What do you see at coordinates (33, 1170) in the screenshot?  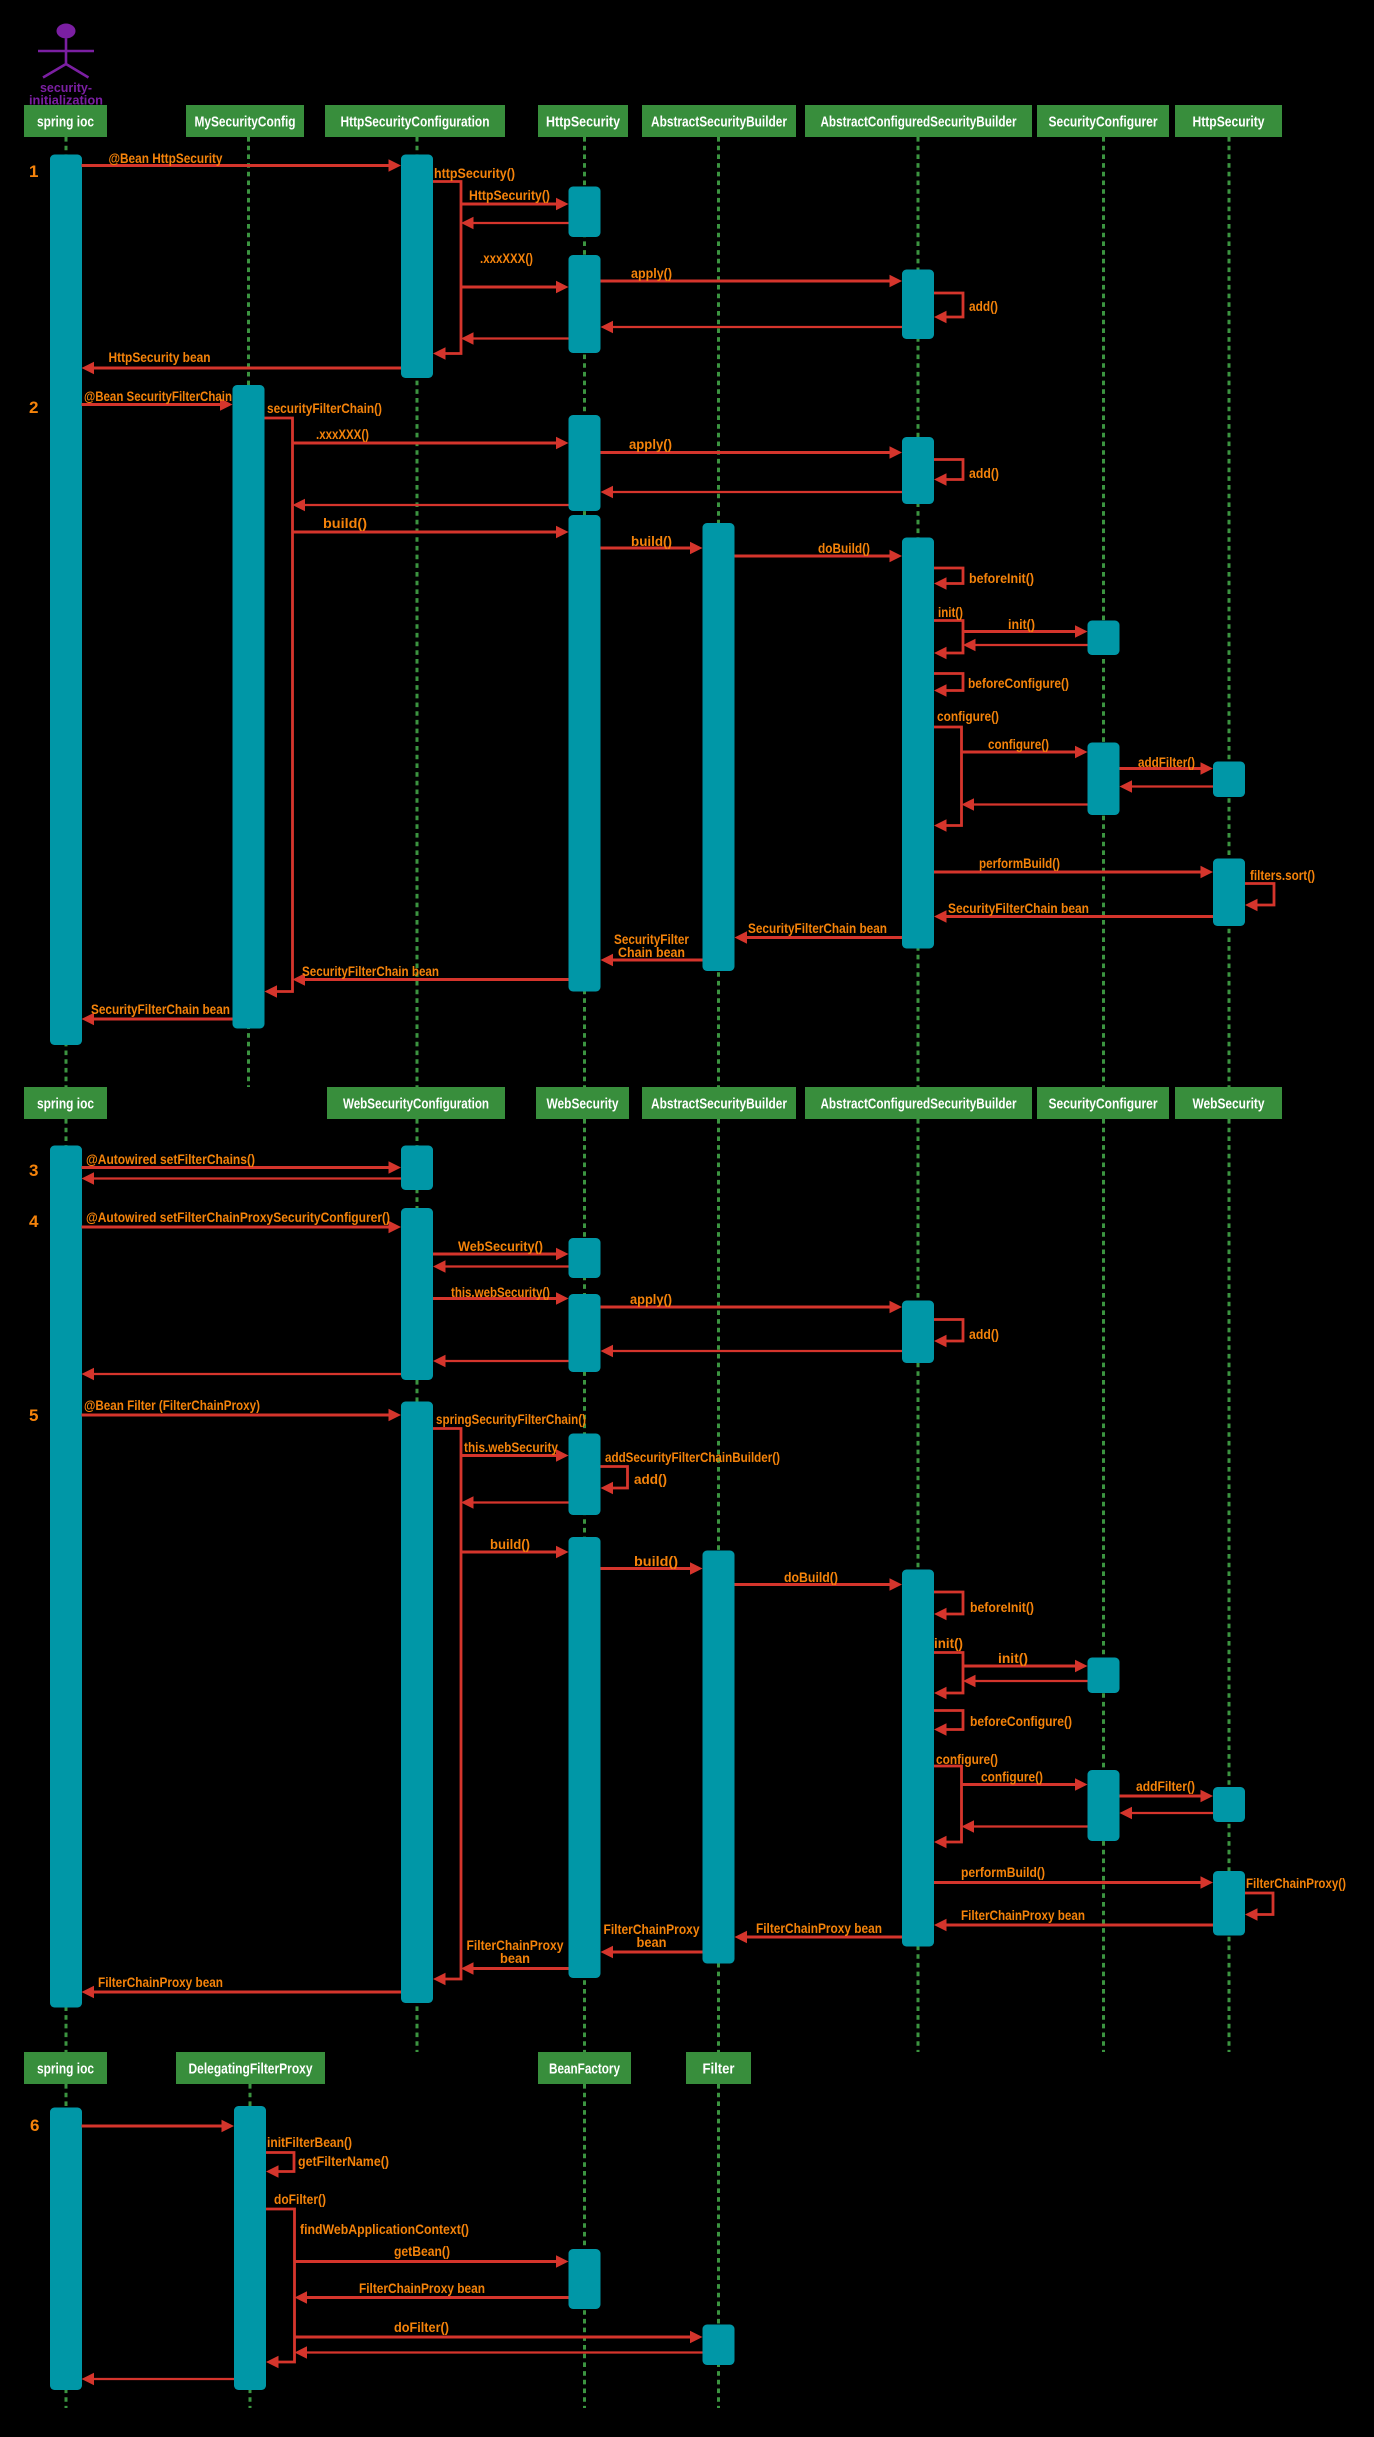 I see `svg-text: 3` at bounding box center [33, 1170].